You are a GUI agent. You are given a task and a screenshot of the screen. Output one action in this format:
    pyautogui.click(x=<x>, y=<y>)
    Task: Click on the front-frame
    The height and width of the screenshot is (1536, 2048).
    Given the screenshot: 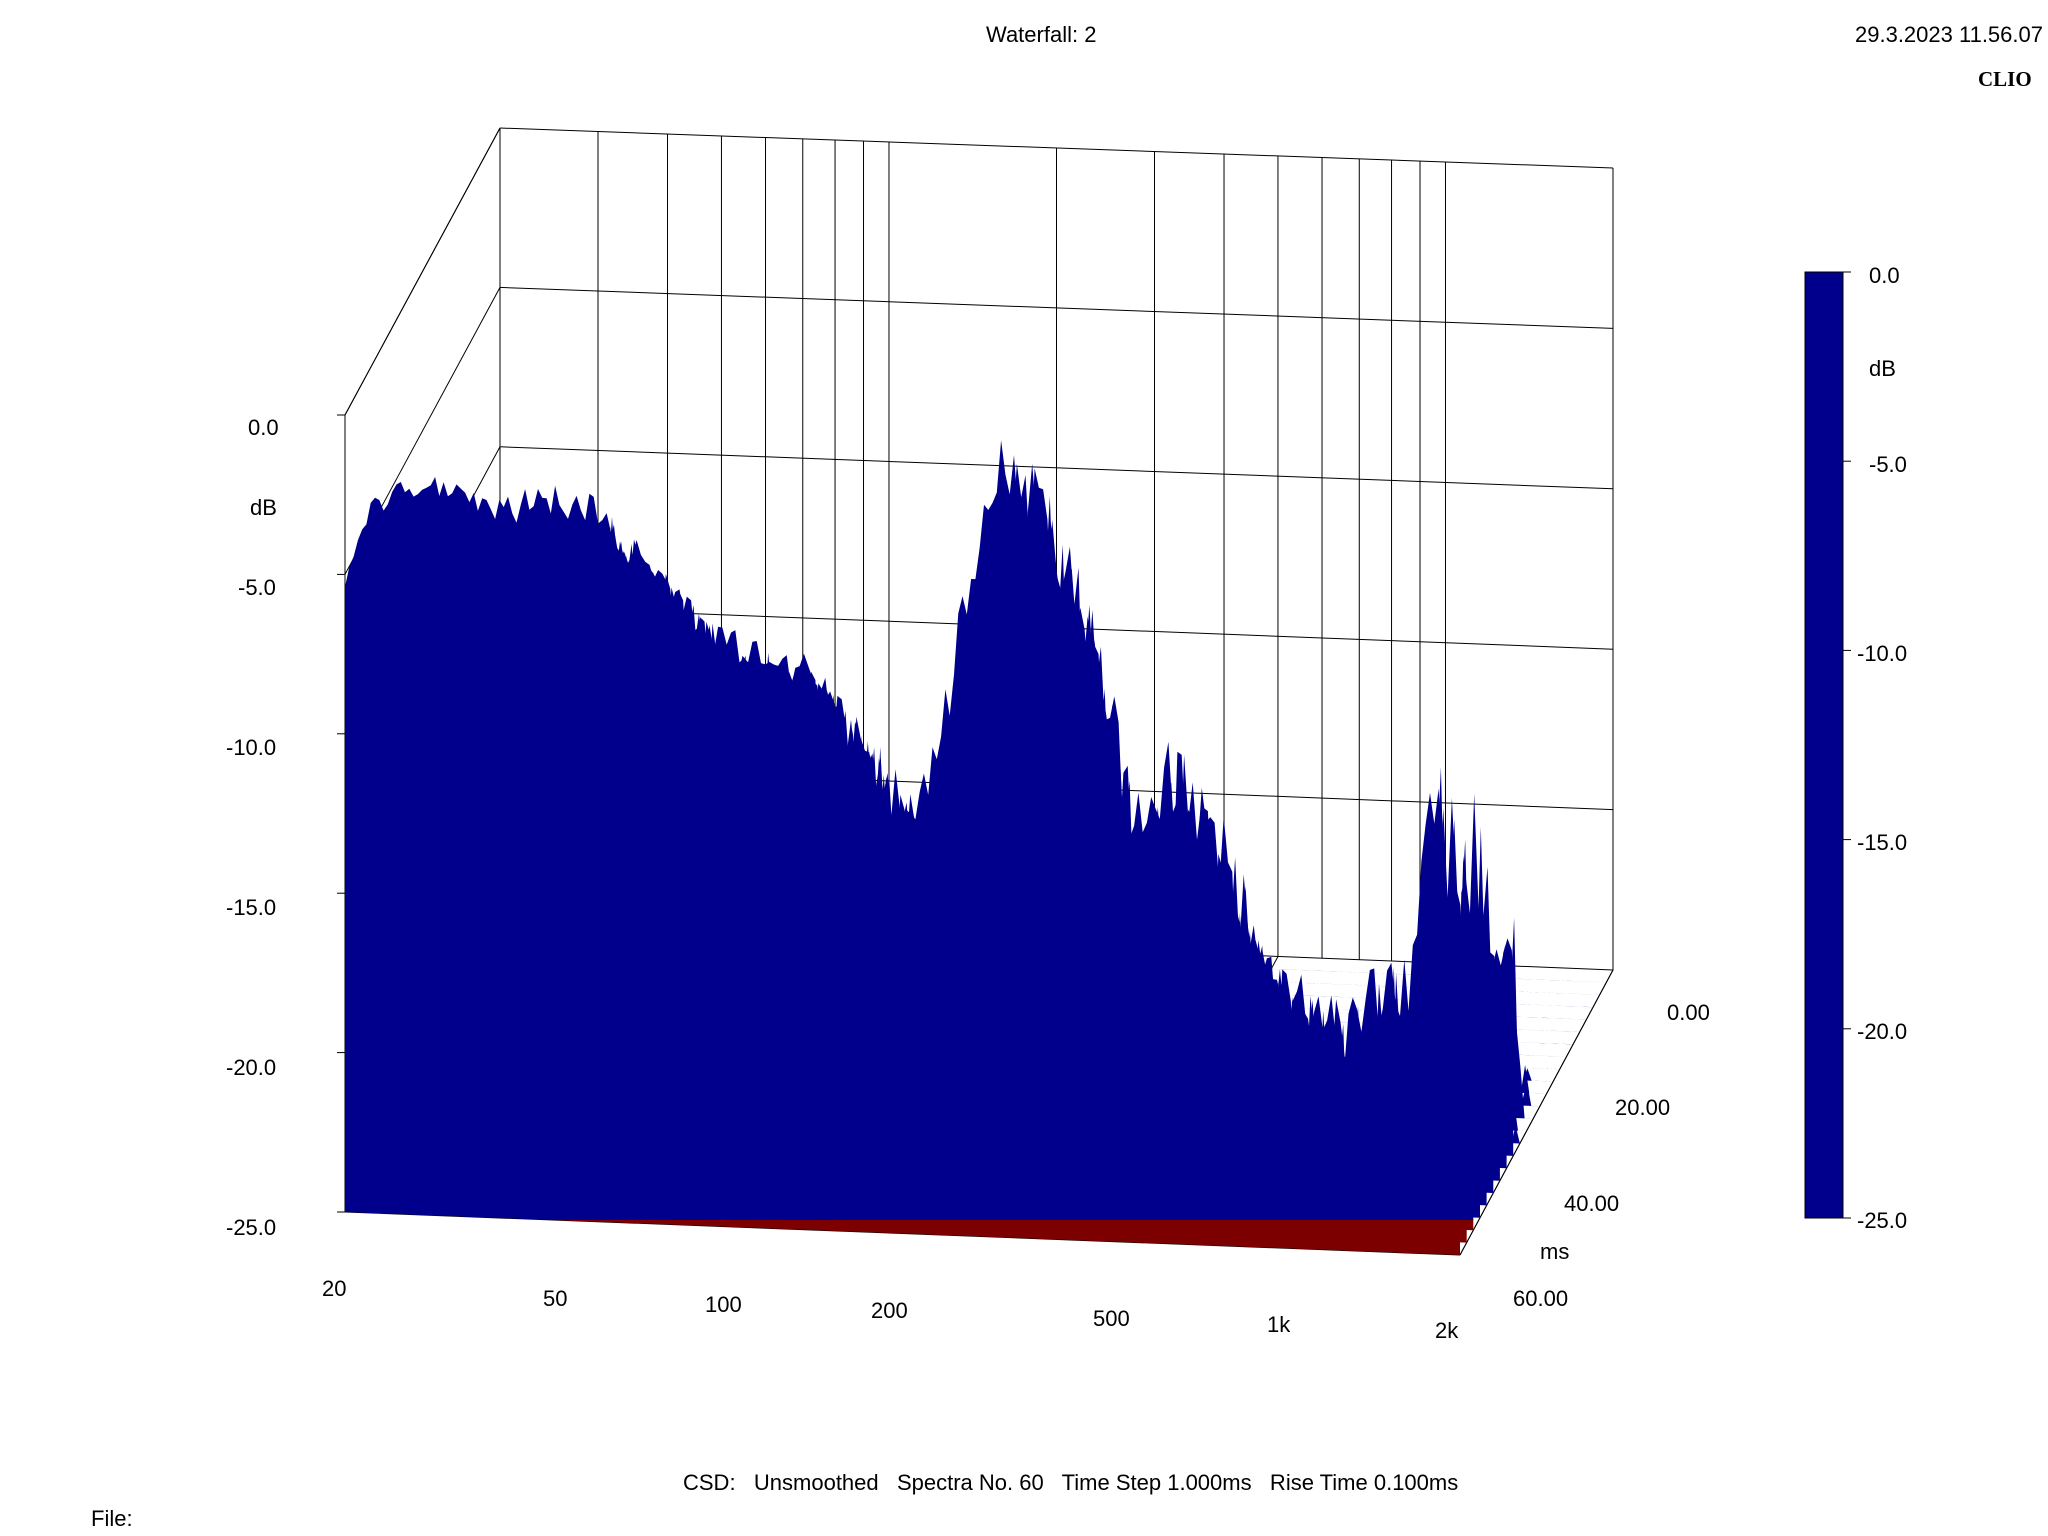 What is the action you would take?
    pyautogui.click(x=341, y=813)
    